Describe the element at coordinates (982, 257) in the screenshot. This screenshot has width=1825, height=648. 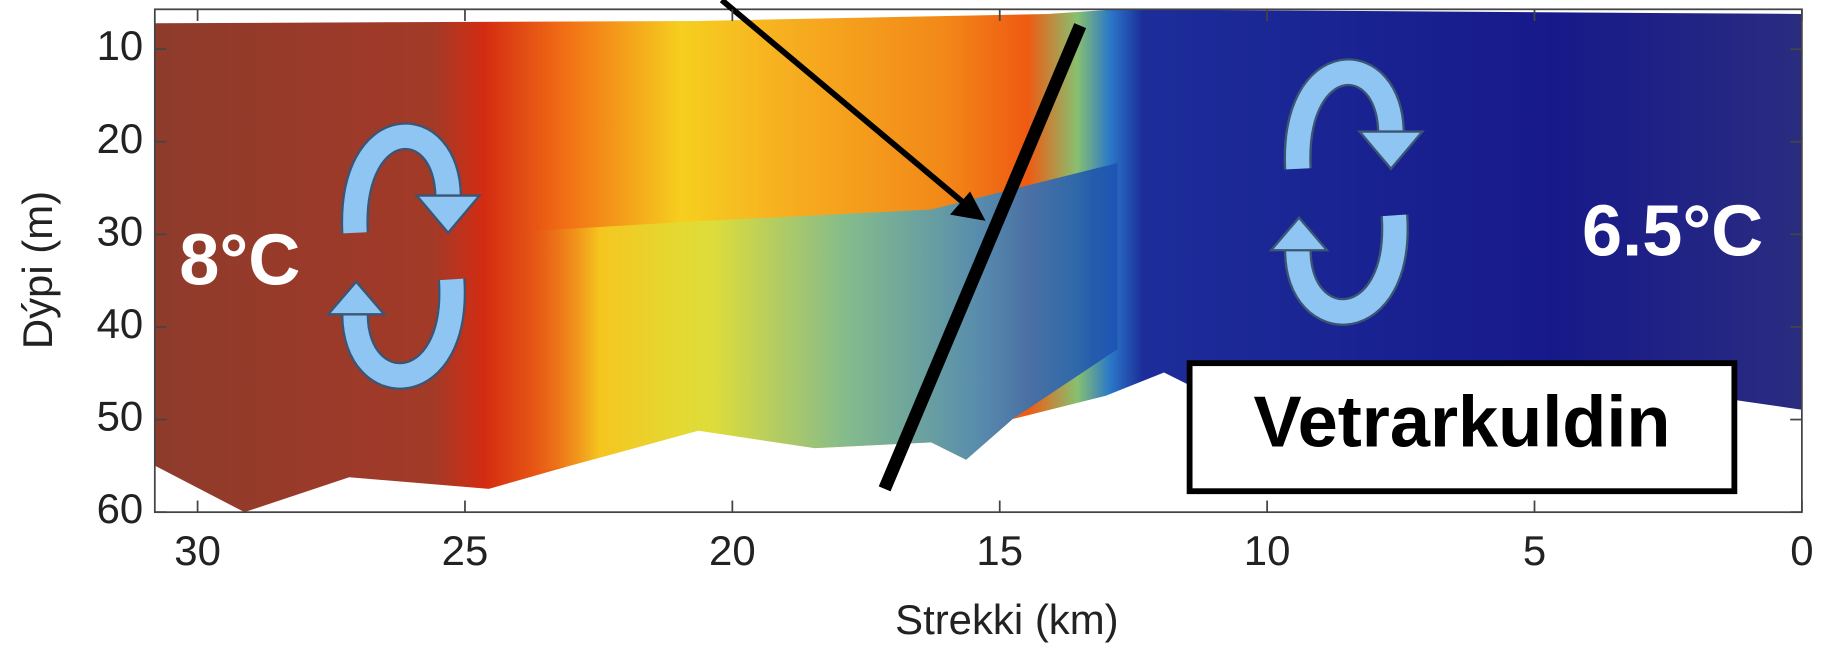
I see `front-line` at that location.